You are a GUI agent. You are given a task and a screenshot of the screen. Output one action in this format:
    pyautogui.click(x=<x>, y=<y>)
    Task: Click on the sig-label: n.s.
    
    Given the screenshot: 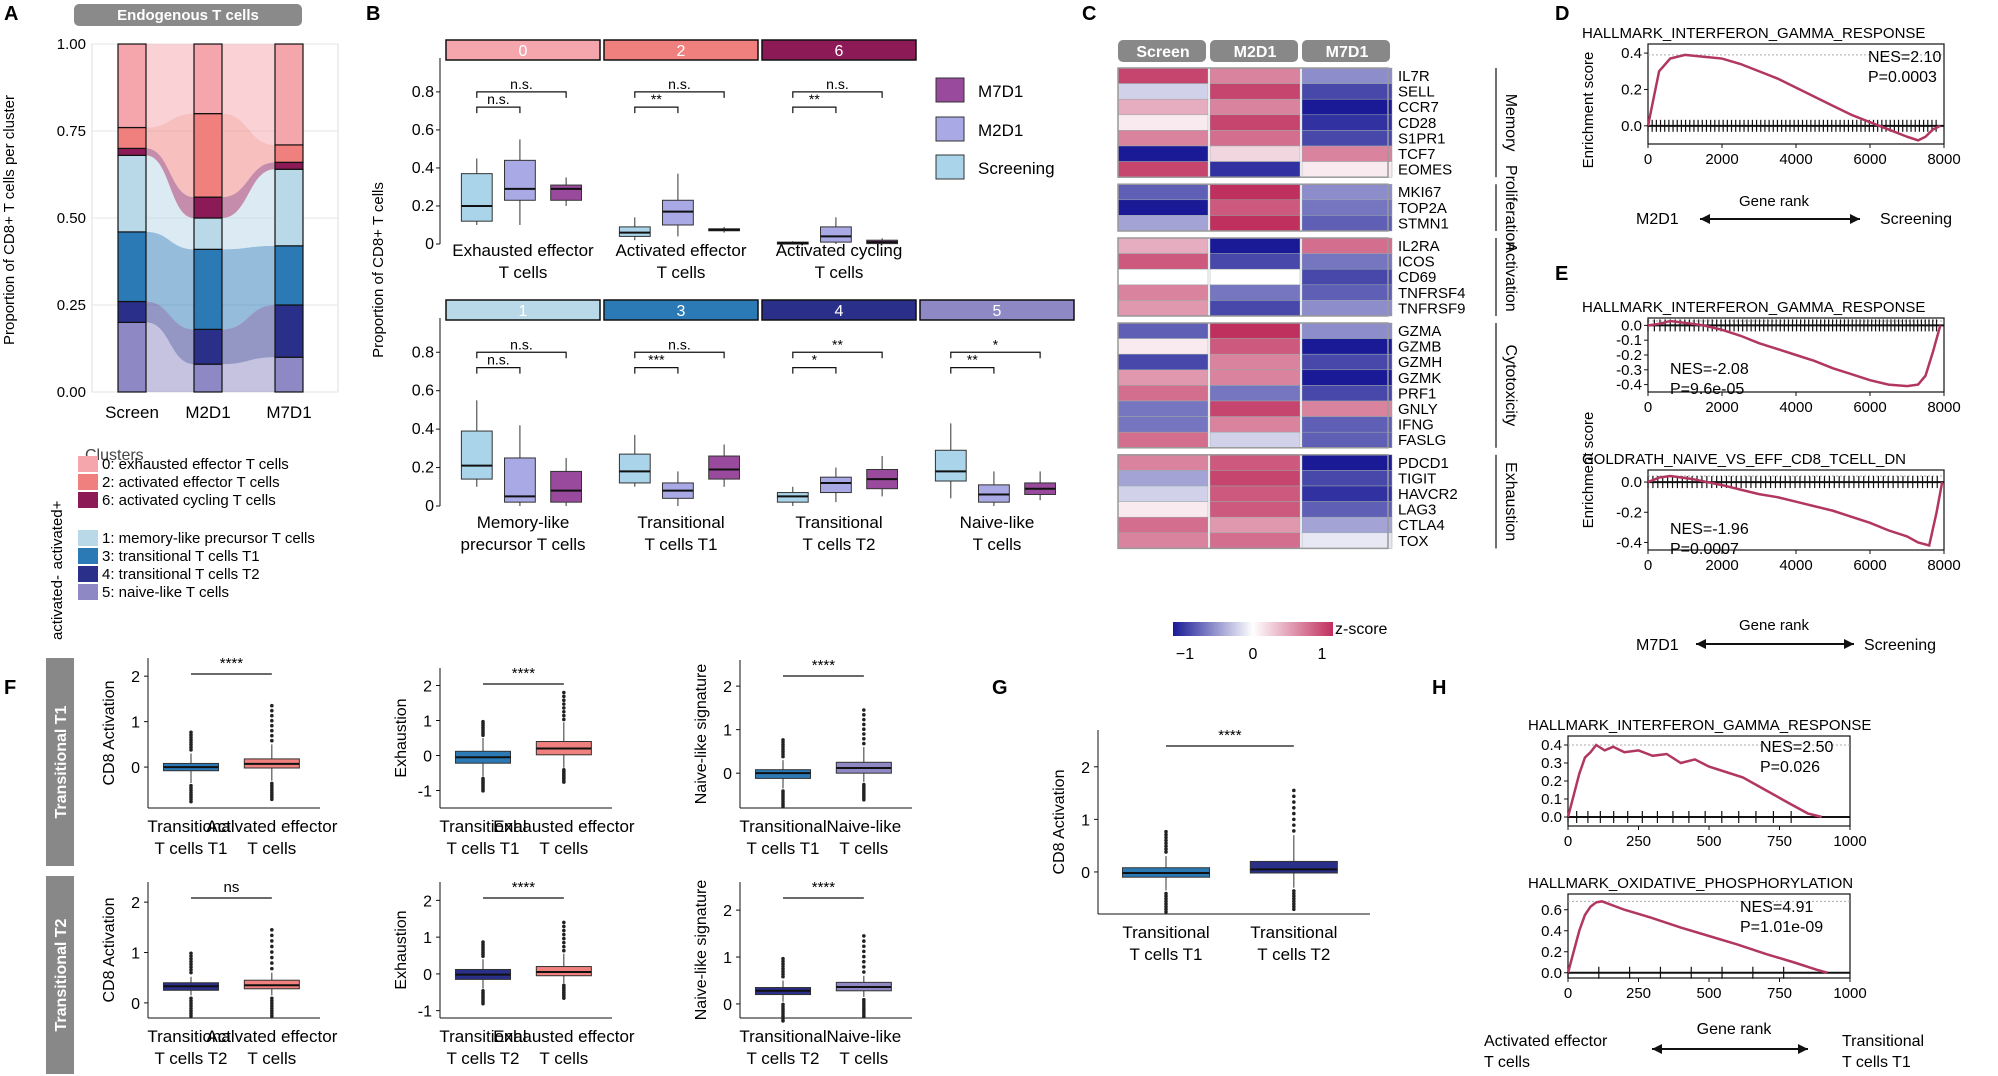 What is the action you would take?
    pyautogui.click(x=521, y=84)
    